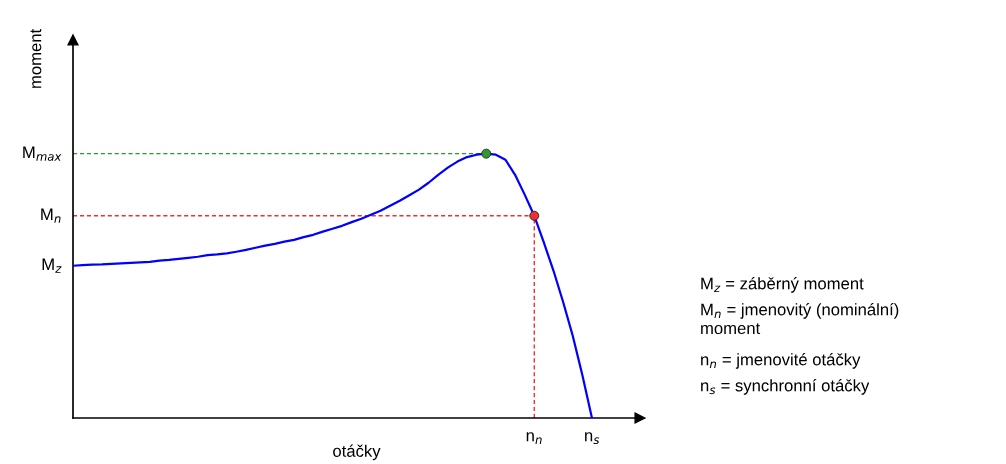 This screenshot has height=464, width=1006. What do you see at coordinates (534, 438) in the screenshot?
I see `x-tick-label: n$_{n}$` at bounding box center [534, 438].